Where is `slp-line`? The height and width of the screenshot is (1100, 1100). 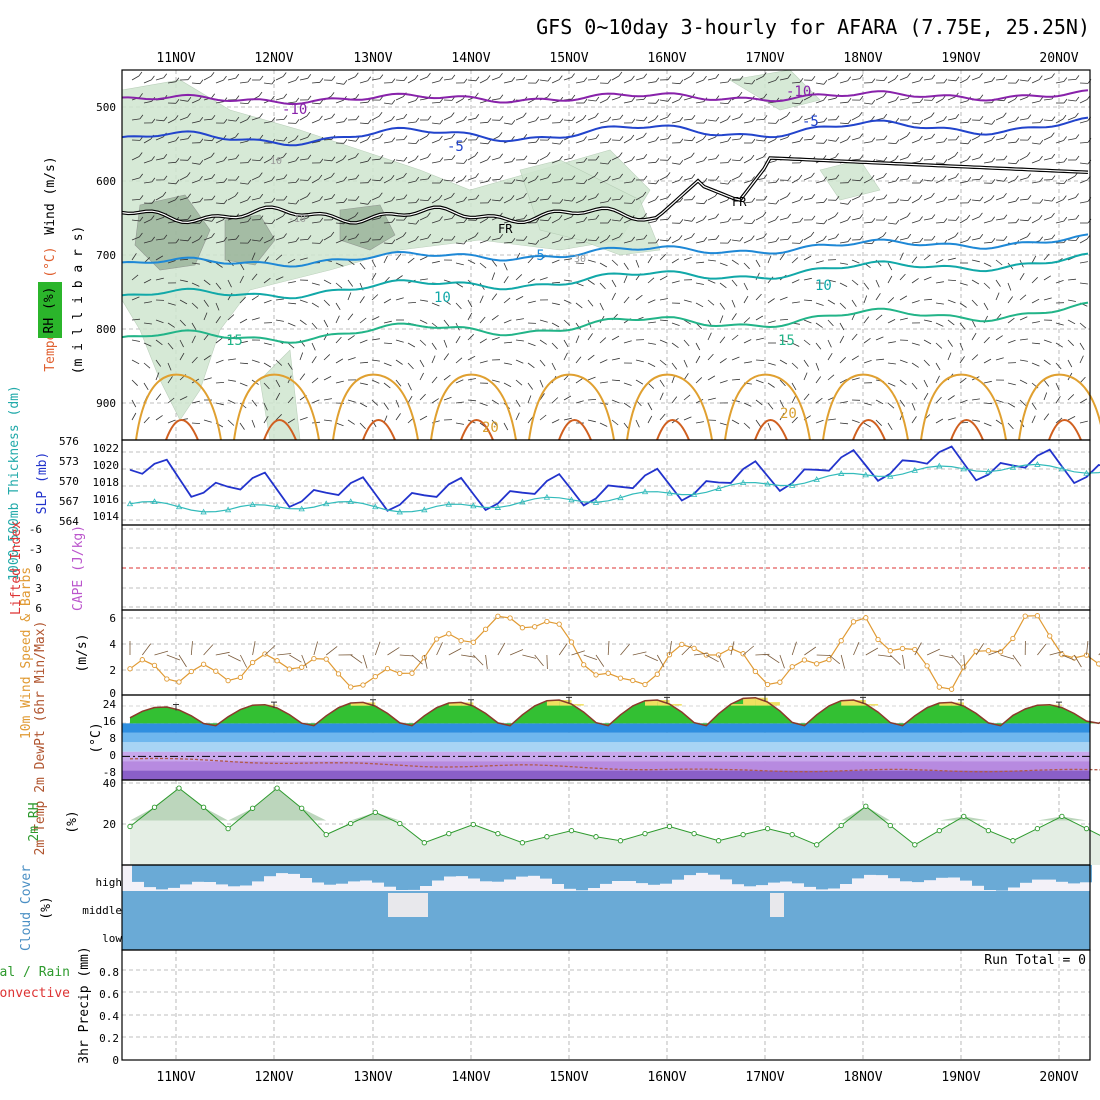
slp-line is located at coordinates (614, 478).